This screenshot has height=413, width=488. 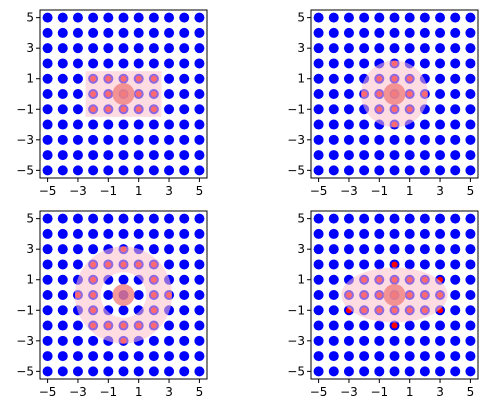 What do you see at coordinates (301, 79) in the screenshot?
I see `y-tick-label: 1` at bounding box center [301, 79].